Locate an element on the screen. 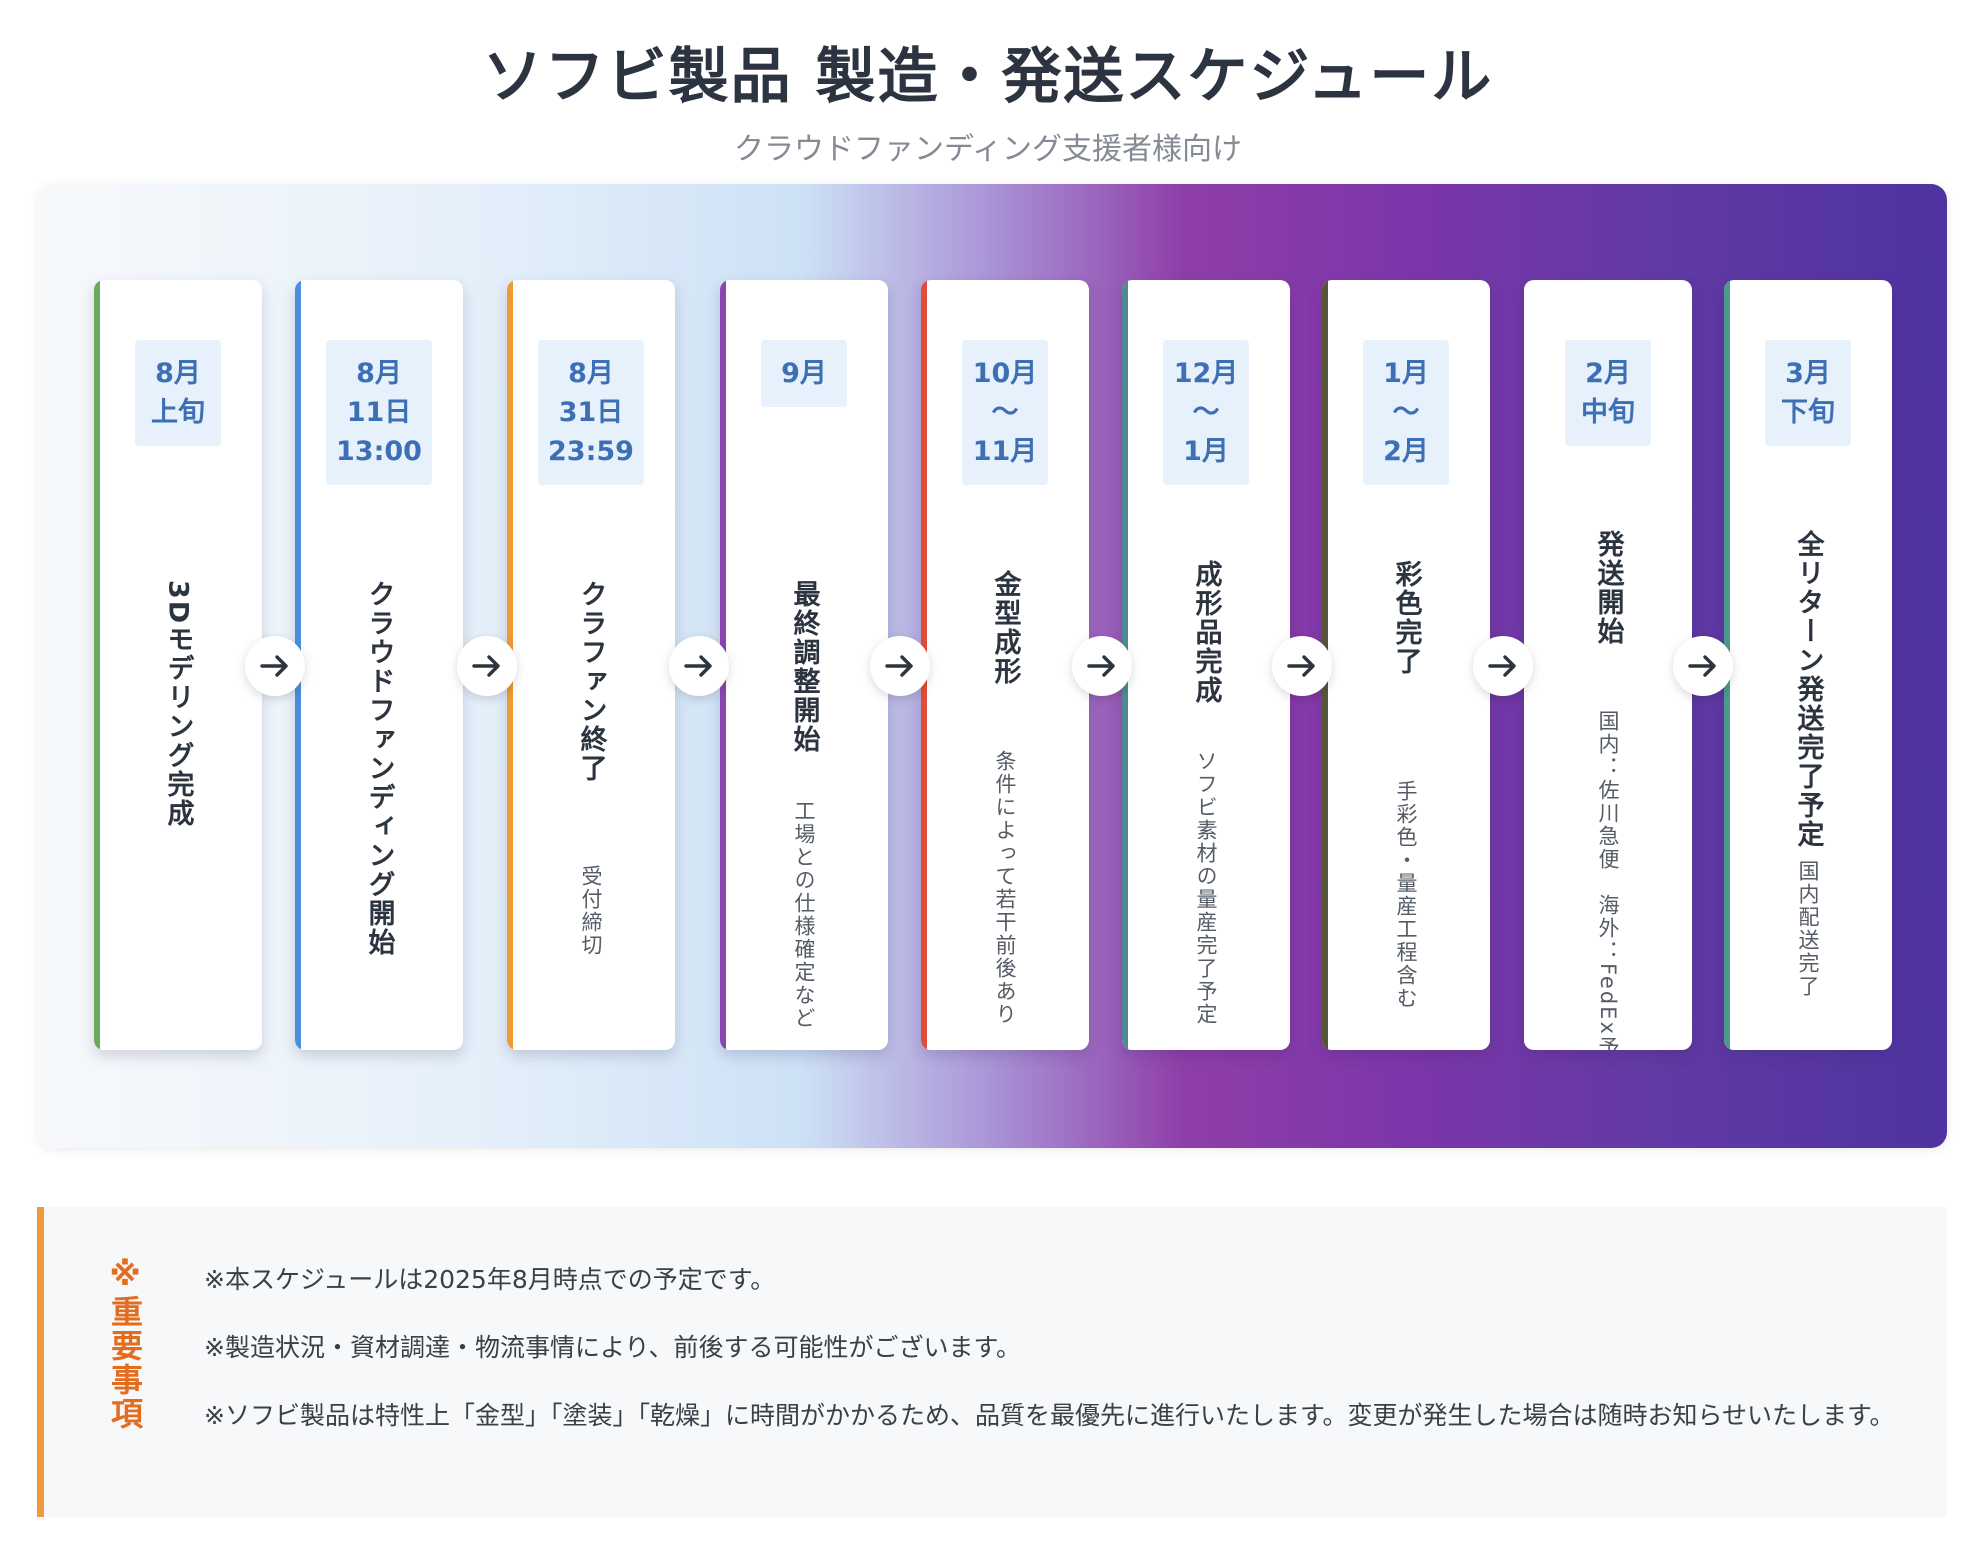 The width and height of the screenshot is (1976, 1557). step-title: 3Dモデリング完成 is located at coordinates (178, 704).